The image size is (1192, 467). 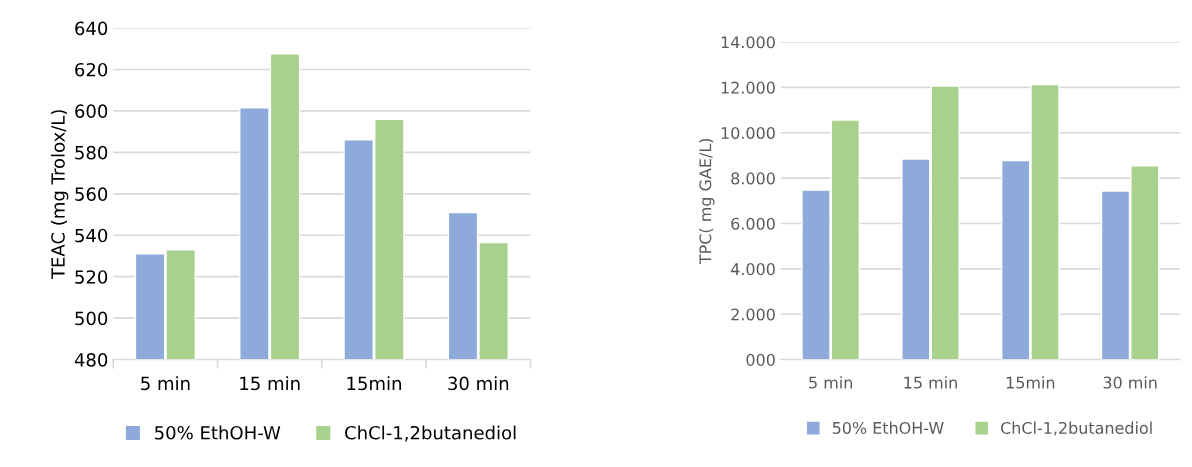 I want to click on y-tick-label: 540, so click(x=91, y=235).